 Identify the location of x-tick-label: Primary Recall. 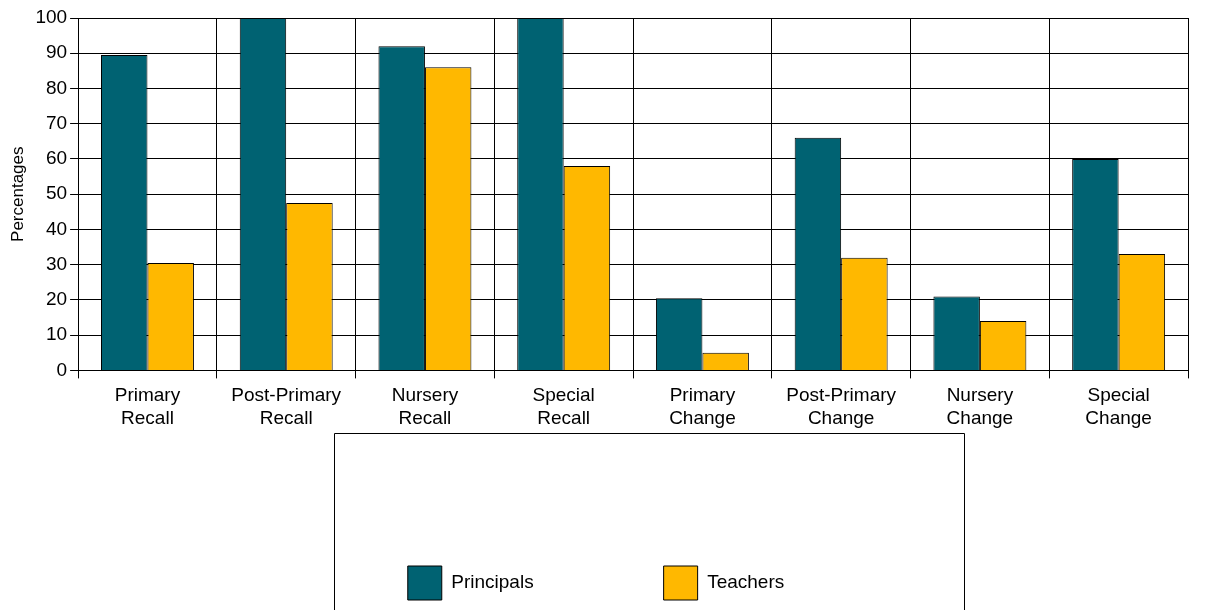
(147, 406).